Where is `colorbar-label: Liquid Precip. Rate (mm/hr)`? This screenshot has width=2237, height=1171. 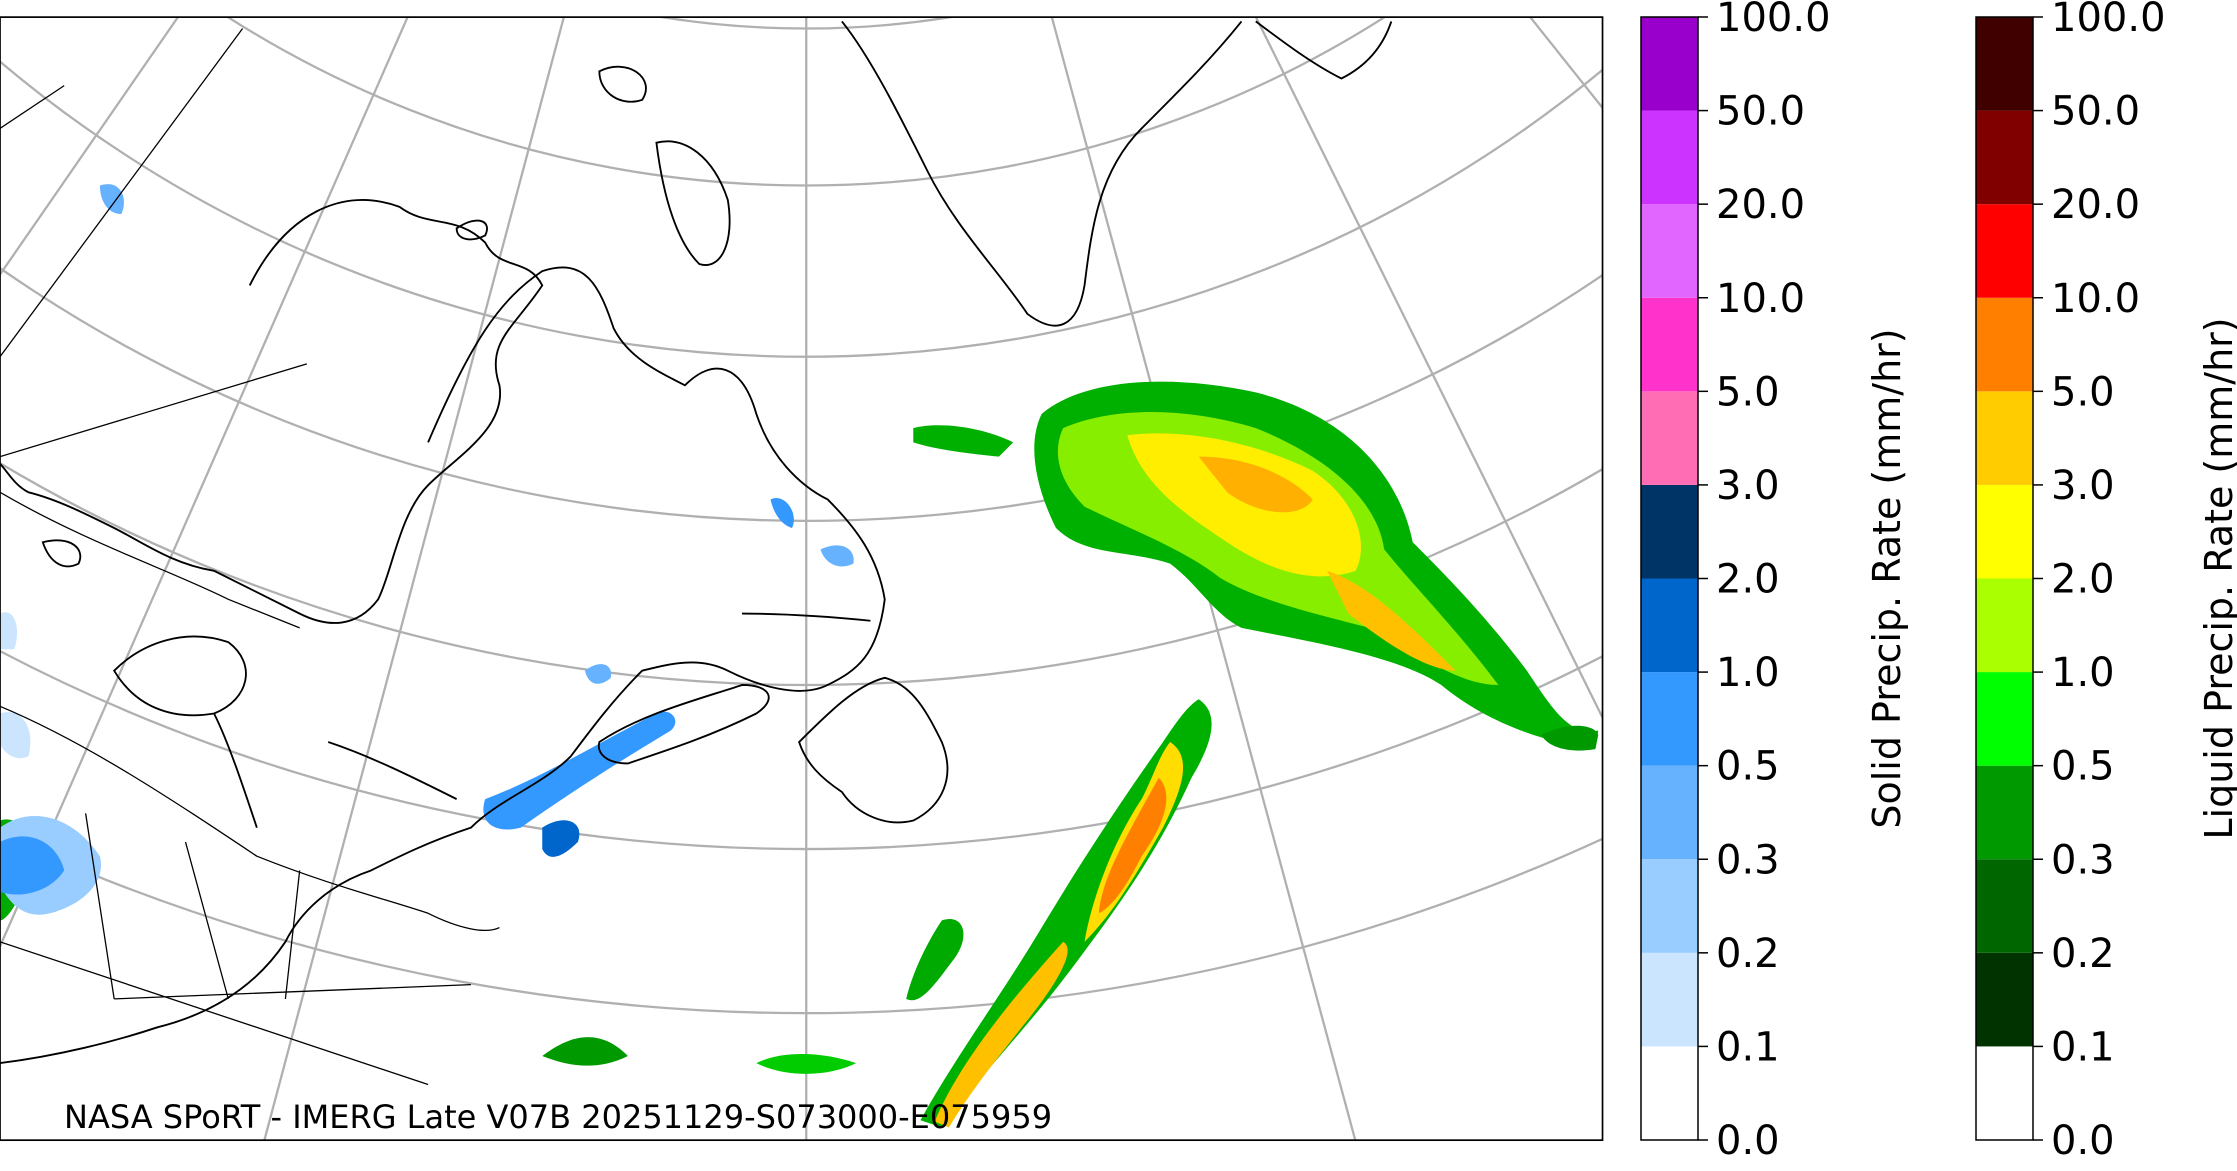 colorbar-label: Liquid Precip. Rate (mm/hr) is located at coordinates (2217, 578).